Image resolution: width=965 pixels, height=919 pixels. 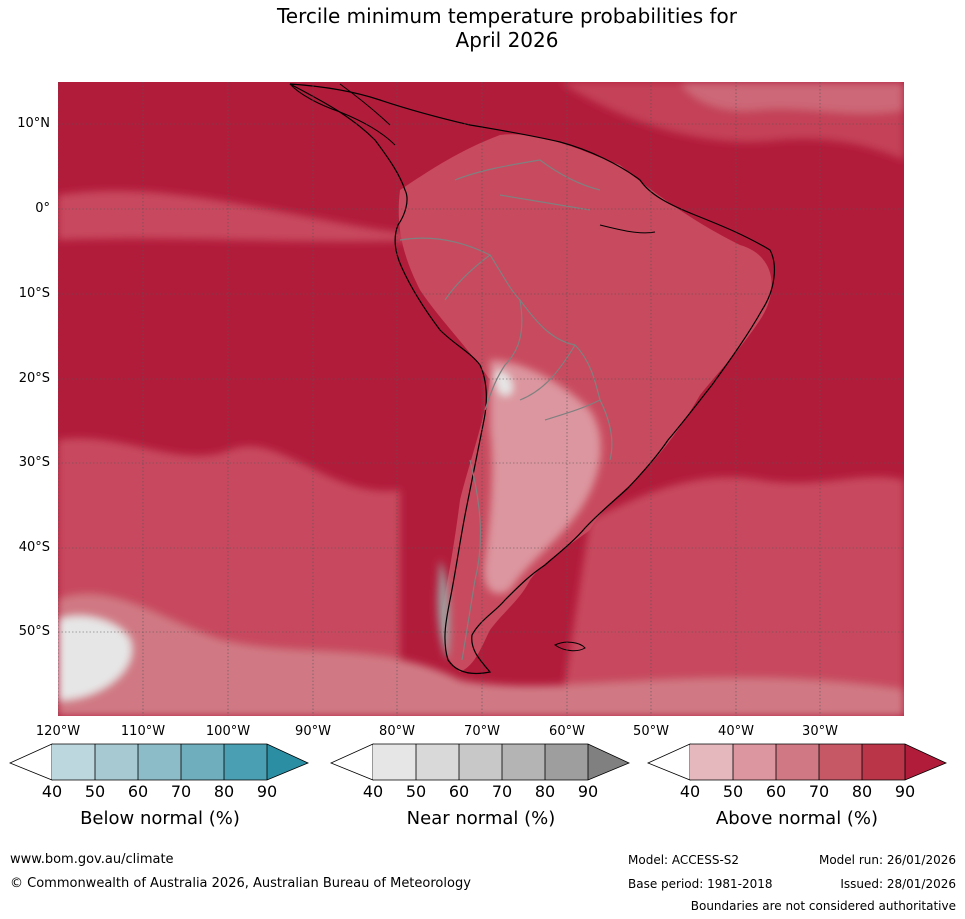 What do you see at coordinates (342, 114) in the screenshot?
I see `central-america-coastline` at bounding box center [342, 114].